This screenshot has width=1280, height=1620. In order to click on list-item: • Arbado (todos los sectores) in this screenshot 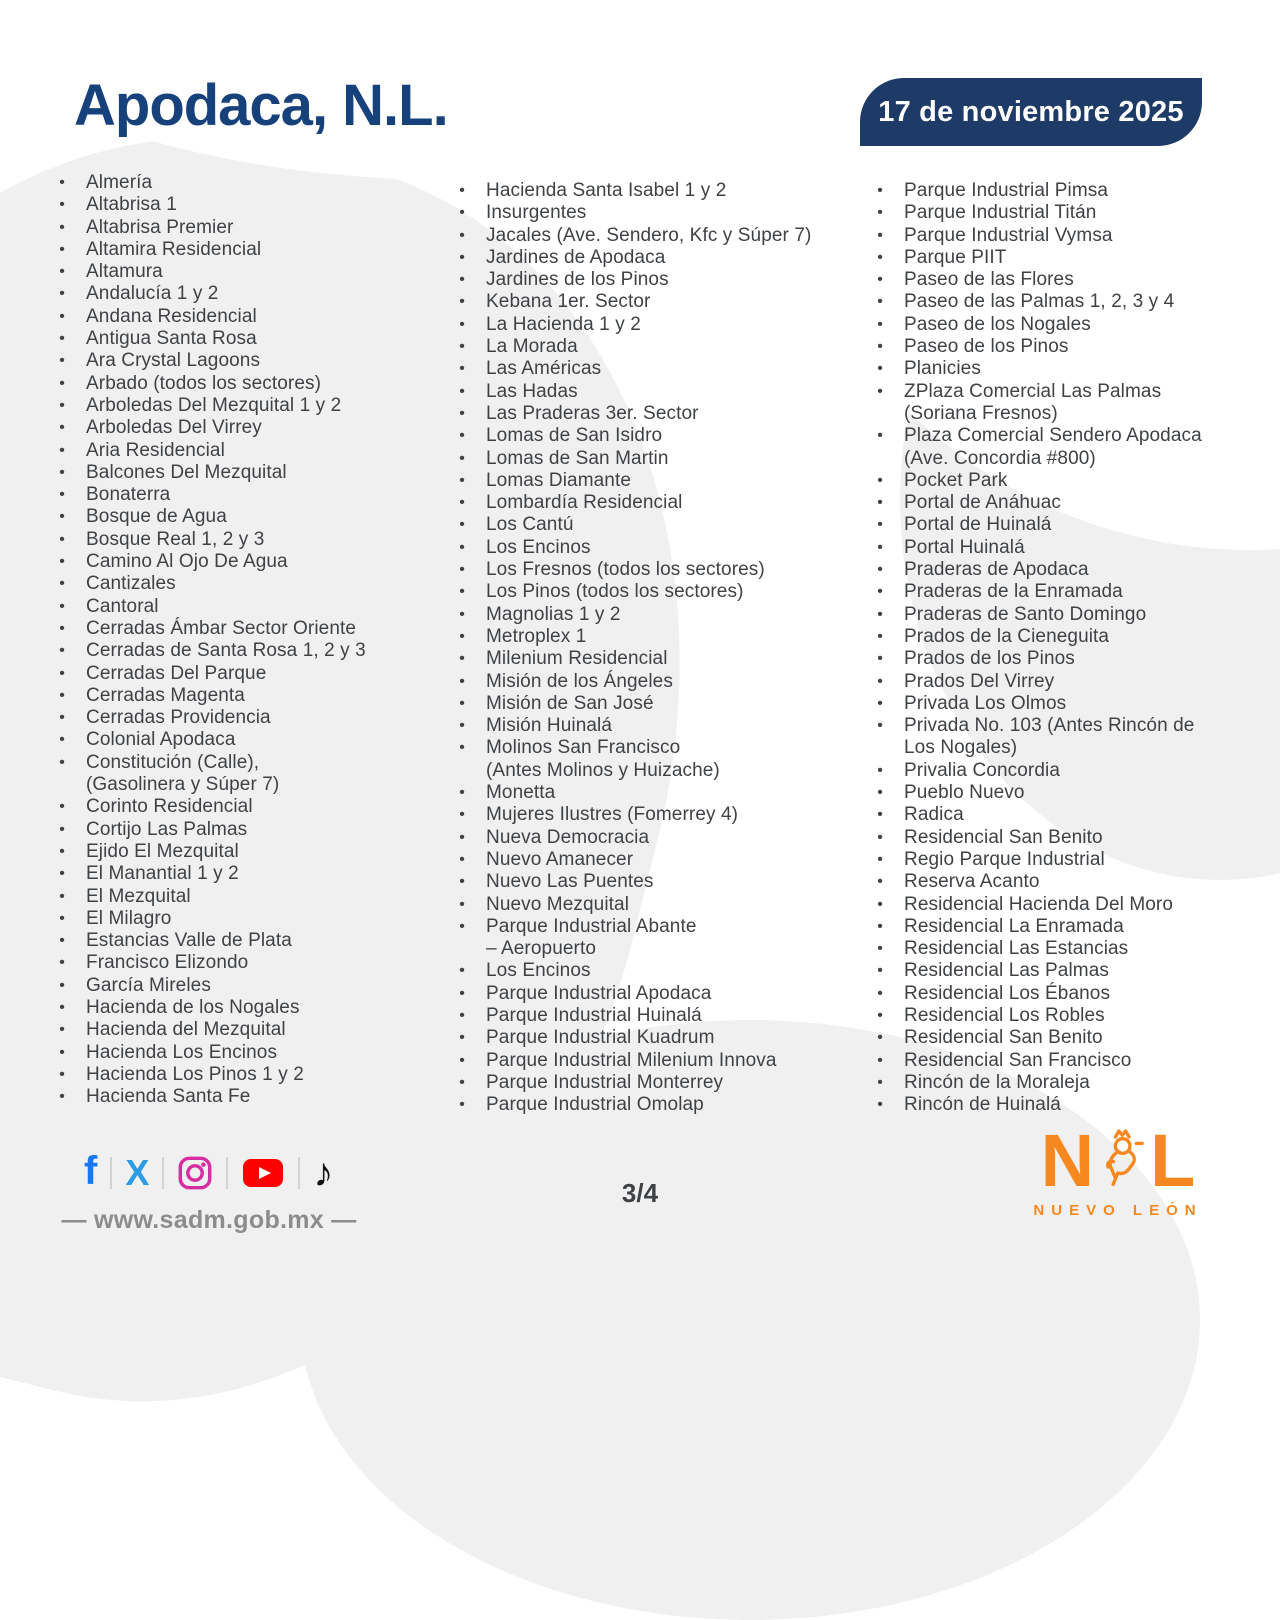, I will do `click(239, 384)`.